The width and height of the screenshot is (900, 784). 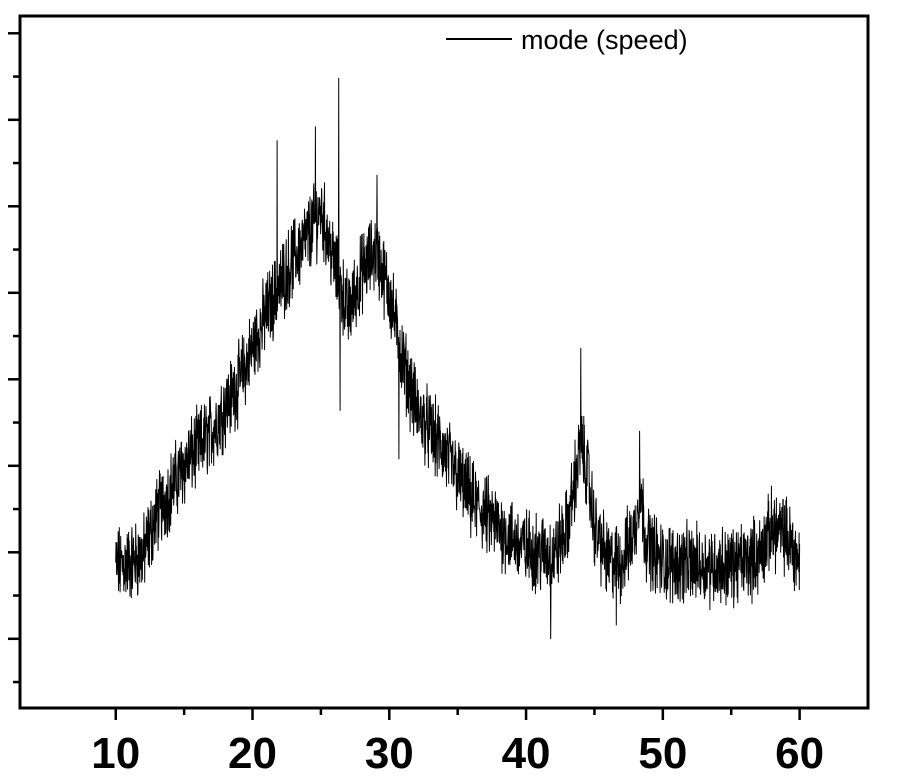 What do you see at coordinates (799, 753) in the screenshot?
I see `x-tick-label: 60` at bounding box center [799, 753].